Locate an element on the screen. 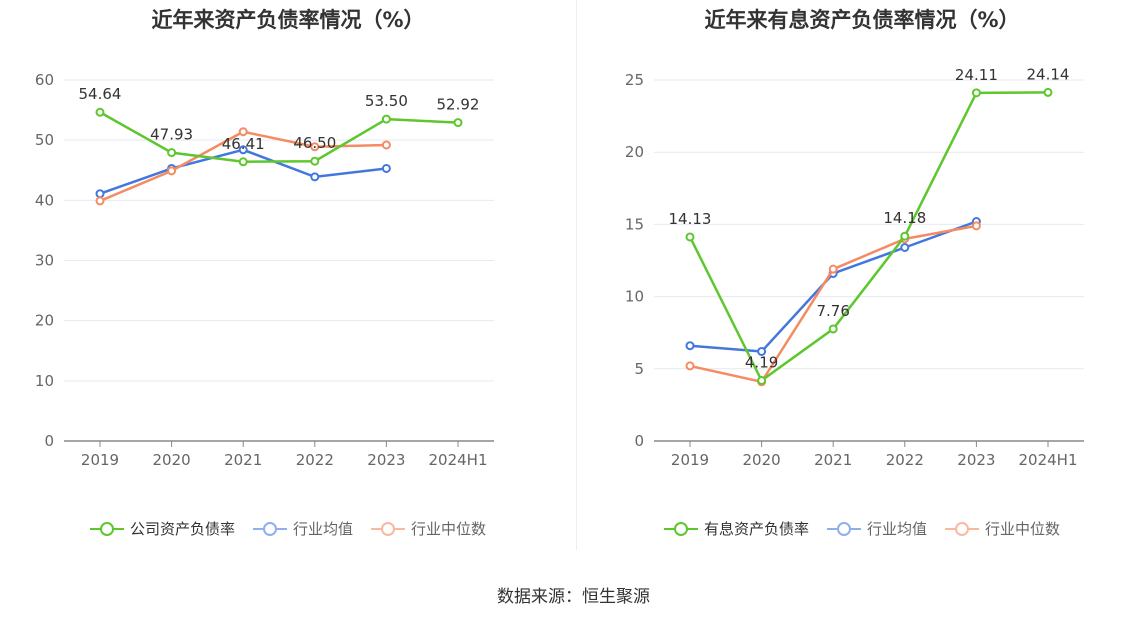 The height and width of the screenshot is (619, 1147). y-tick-label: 30 is located at coordinates (44, 261).